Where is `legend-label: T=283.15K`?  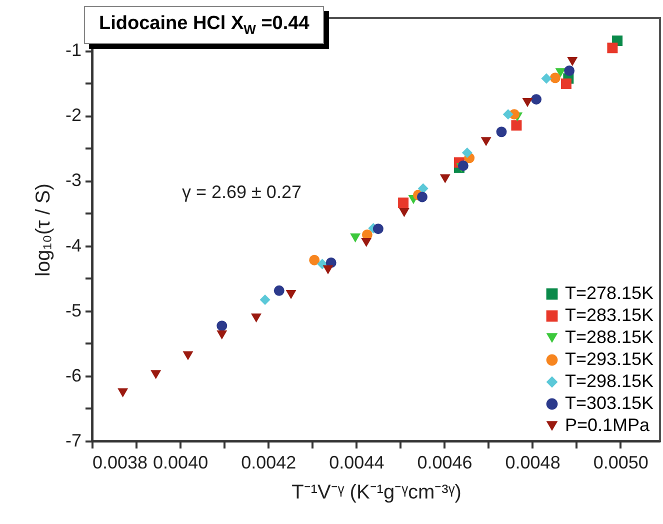
legend-label: T=283.15K is located at coordinates (609, 315).